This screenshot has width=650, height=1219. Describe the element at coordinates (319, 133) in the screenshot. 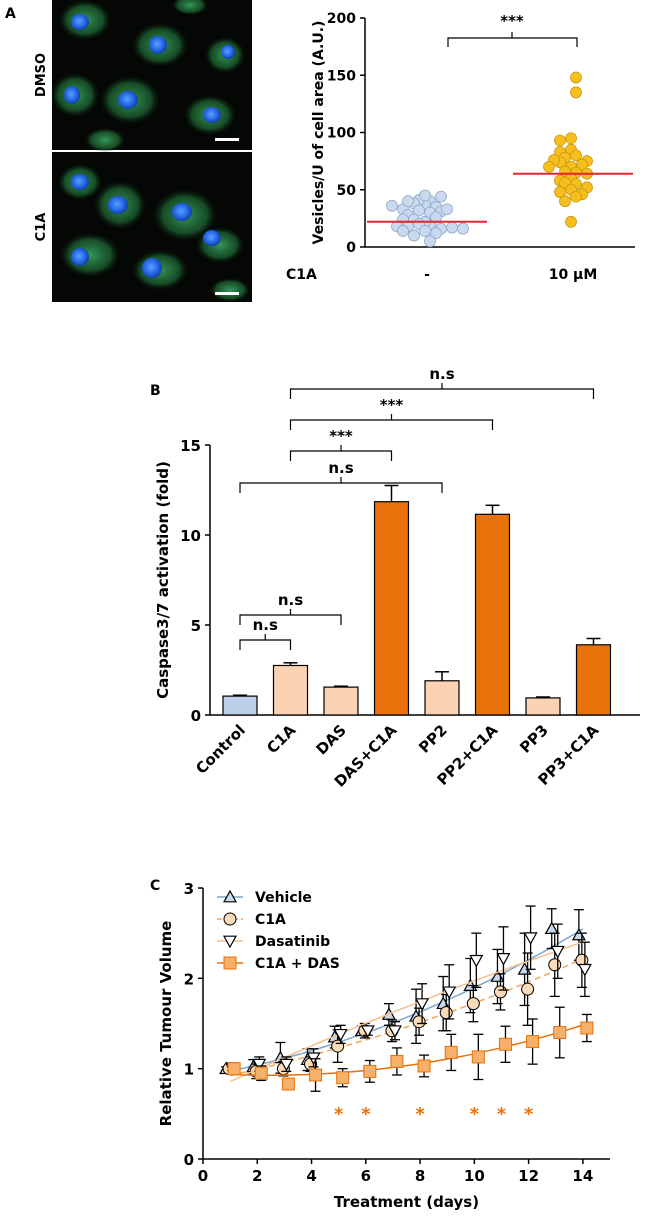

I see `y-axis-label: Vesicles/U of cell area (A.U.)` at that location.